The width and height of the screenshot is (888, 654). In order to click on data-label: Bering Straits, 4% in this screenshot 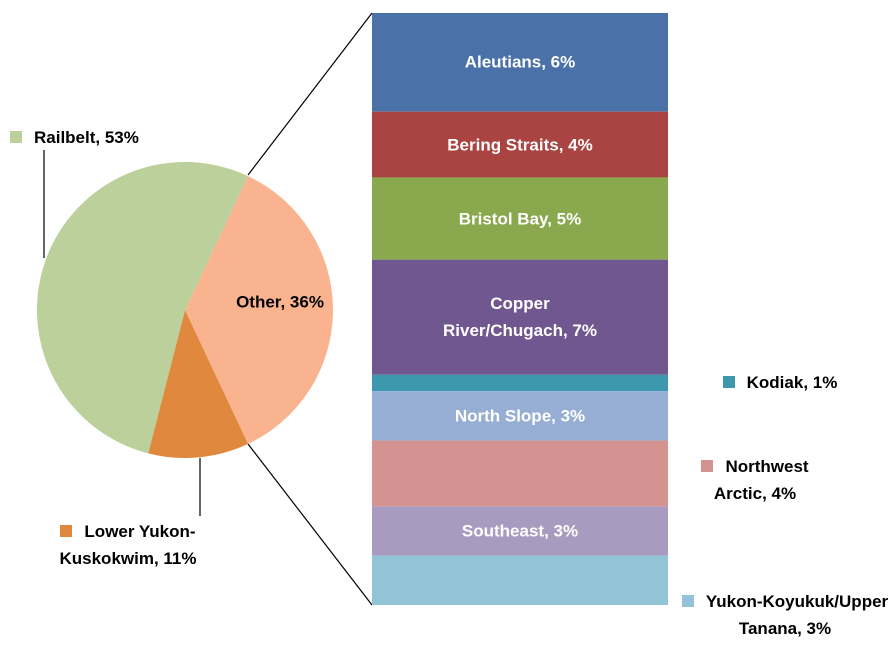, I will do `click(520, 144)`.